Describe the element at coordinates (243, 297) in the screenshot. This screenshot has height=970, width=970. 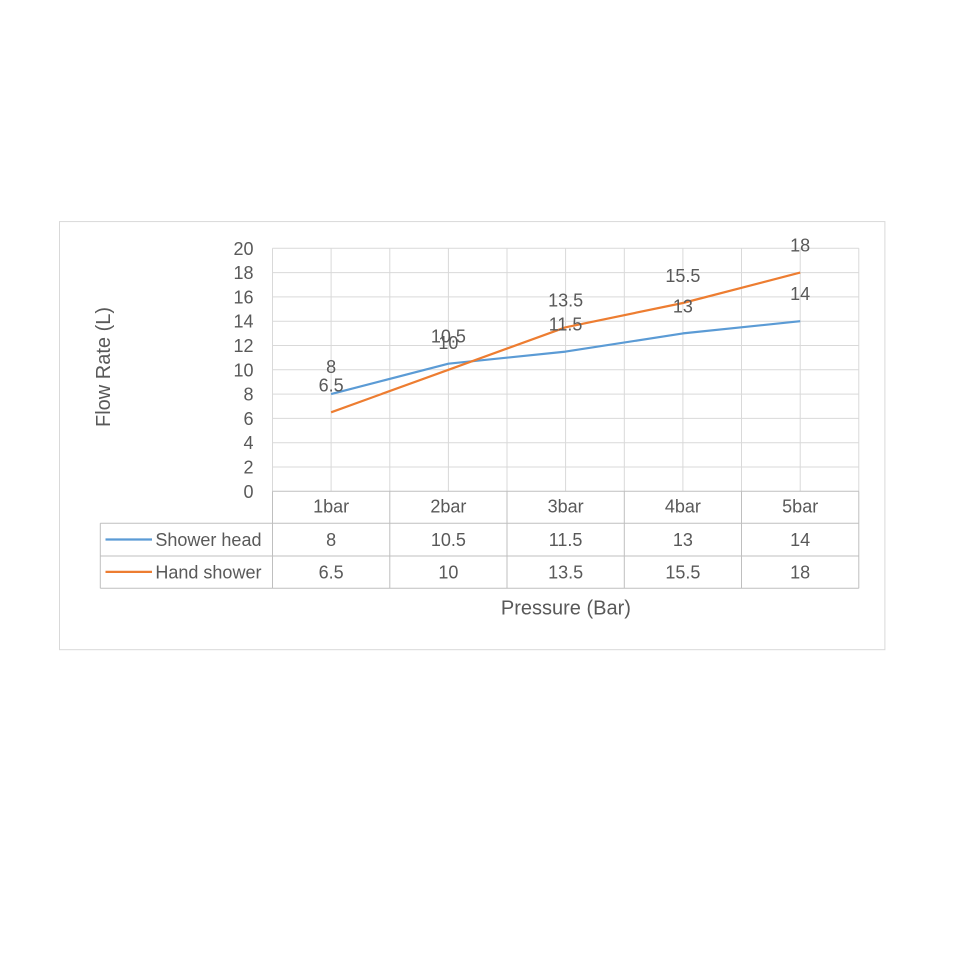
I see `svg-text: 16` at that location.